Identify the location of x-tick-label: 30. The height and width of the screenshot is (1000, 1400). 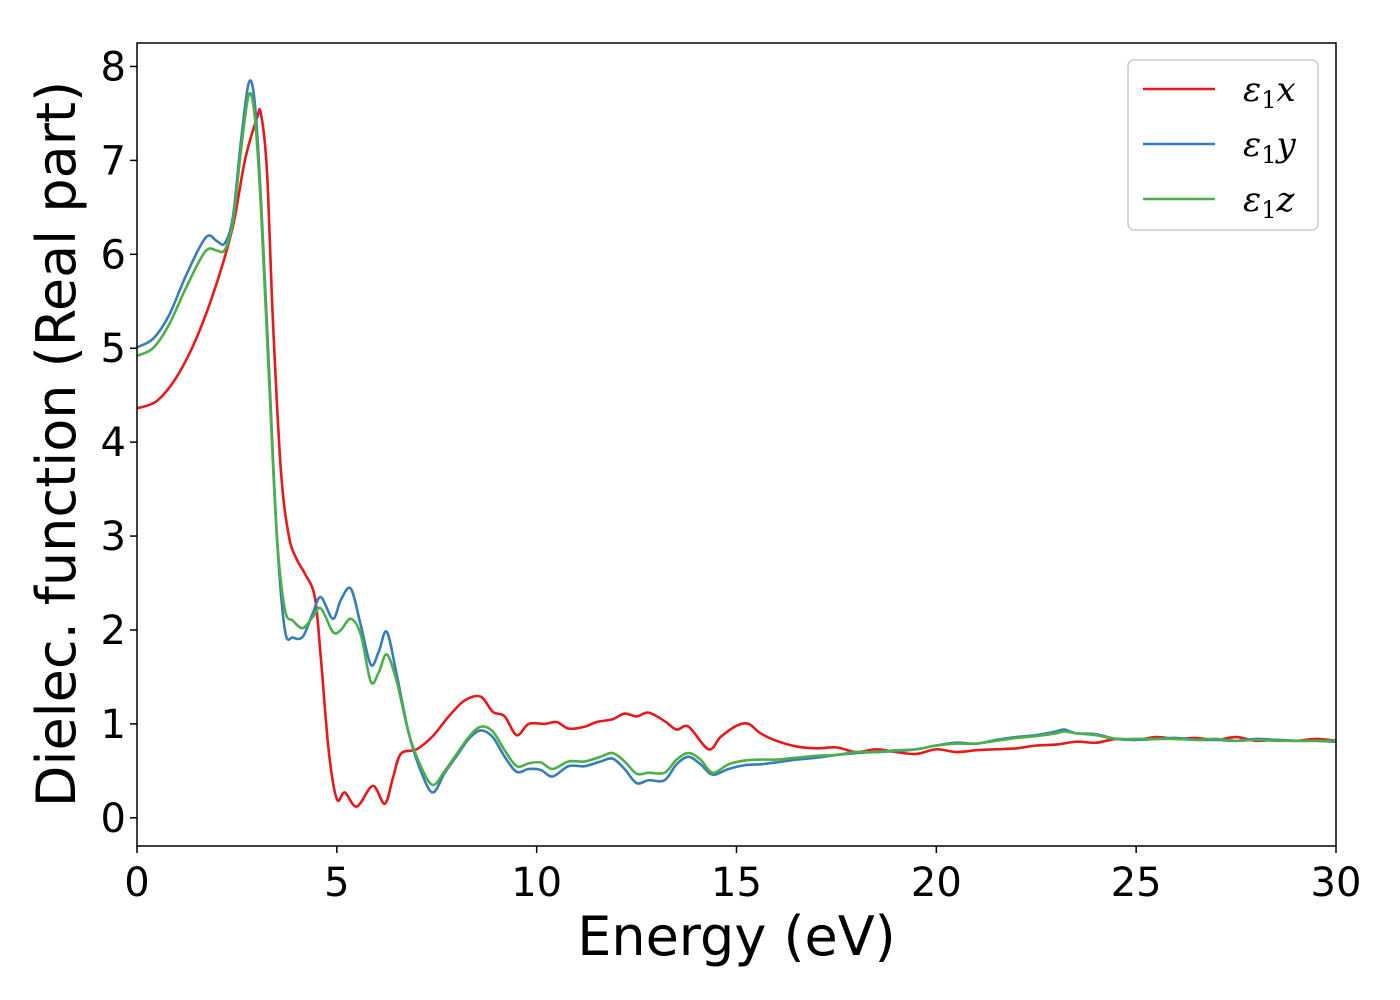
(1336, 883).